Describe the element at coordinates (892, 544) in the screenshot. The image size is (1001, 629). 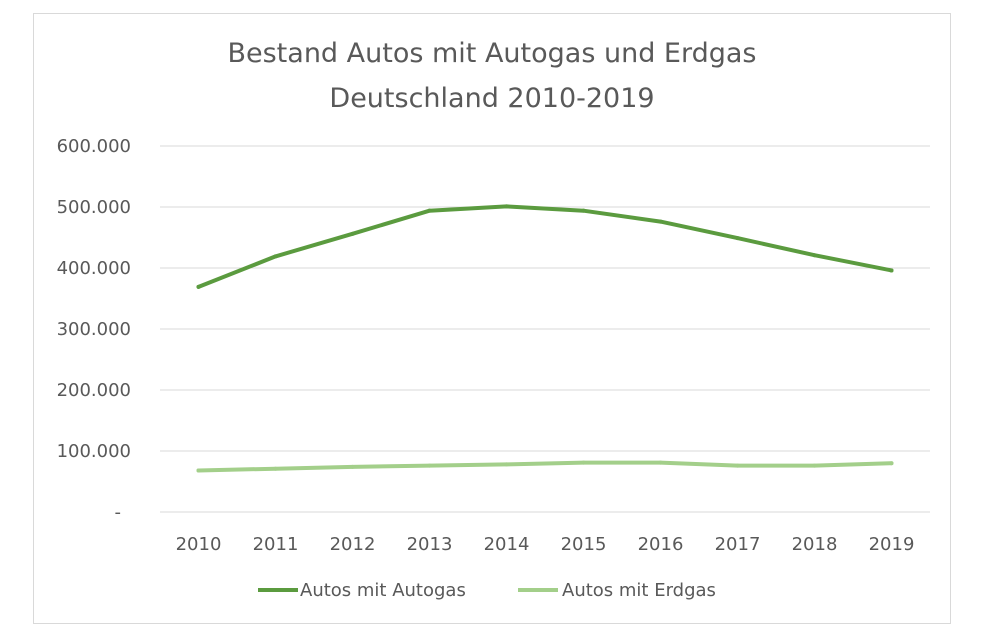
I see `x-tick-label: 2019` at that location.